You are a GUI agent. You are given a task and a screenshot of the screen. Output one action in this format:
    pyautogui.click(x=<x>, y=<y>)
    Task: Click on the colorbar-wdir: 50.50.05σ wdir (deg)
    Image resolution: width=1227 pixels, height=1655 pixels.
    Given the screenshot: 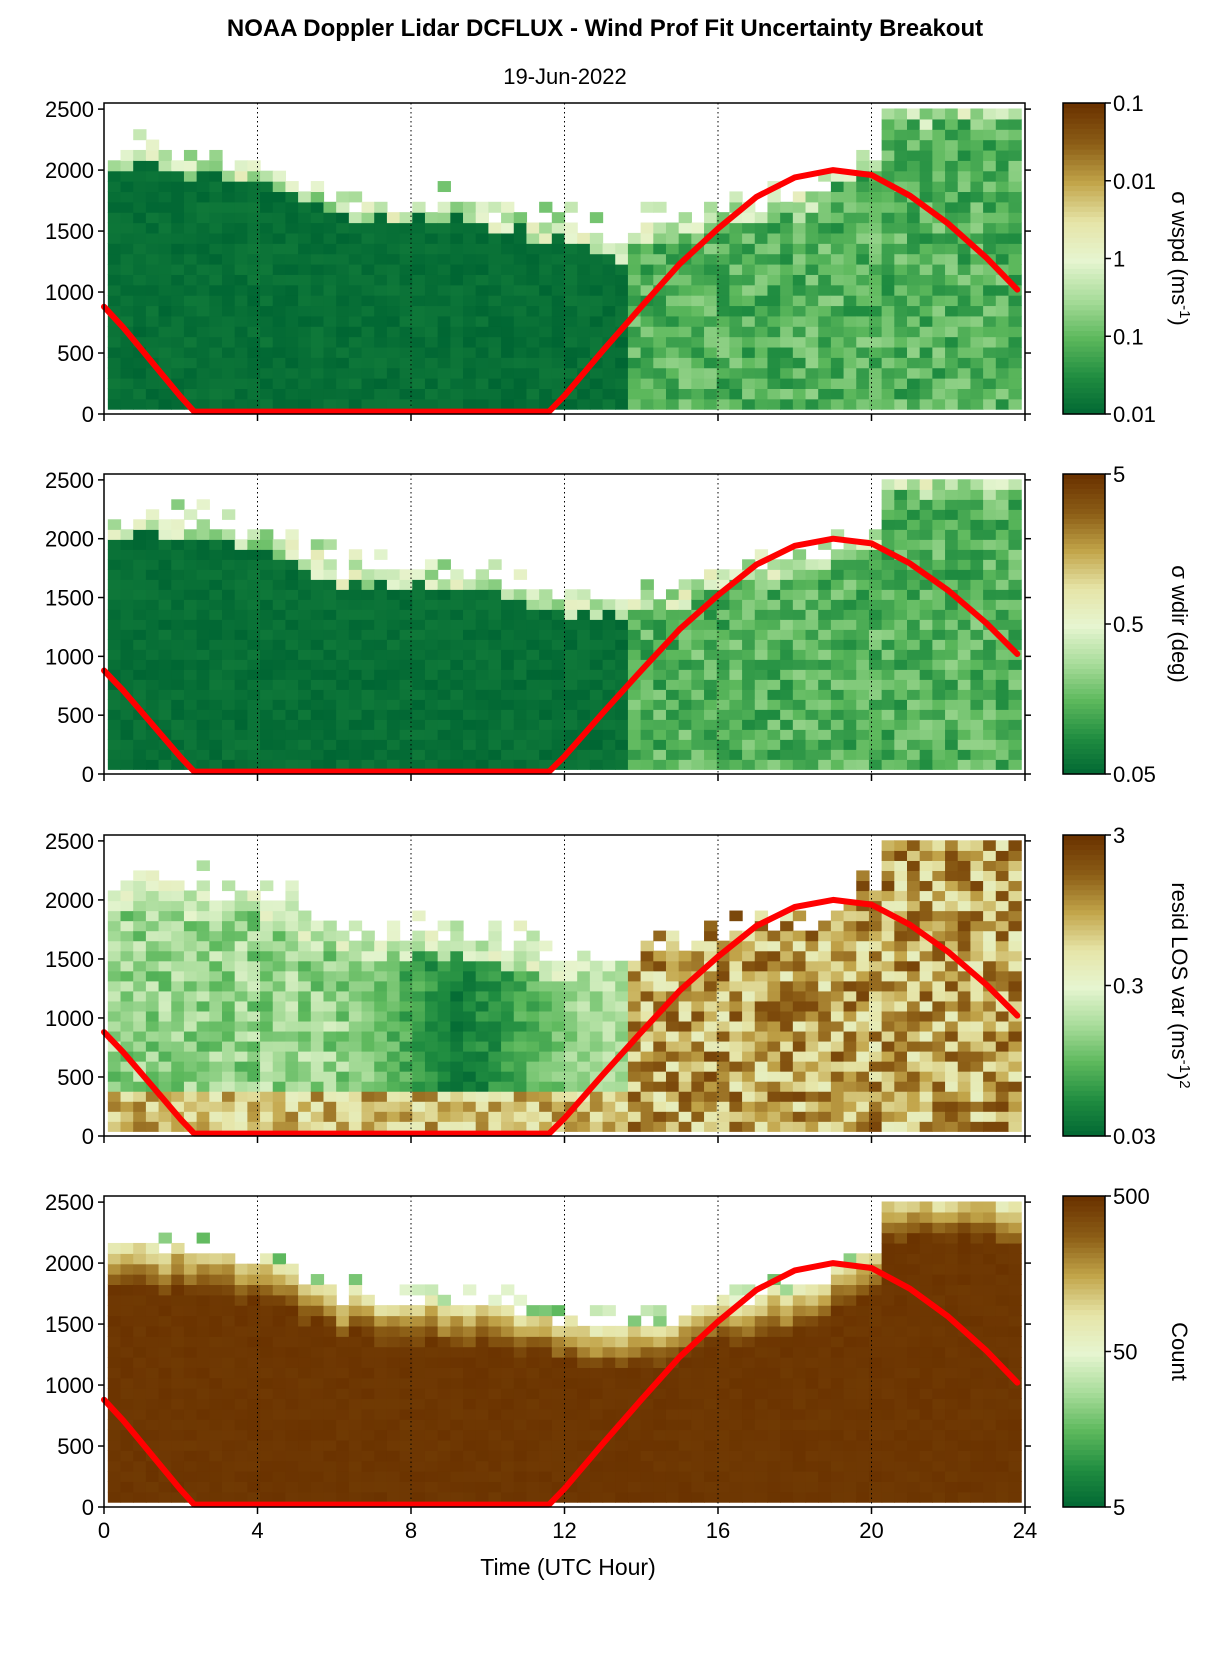 What is the action you would take?
    pyautogui.click(x=1127, y=624)
    